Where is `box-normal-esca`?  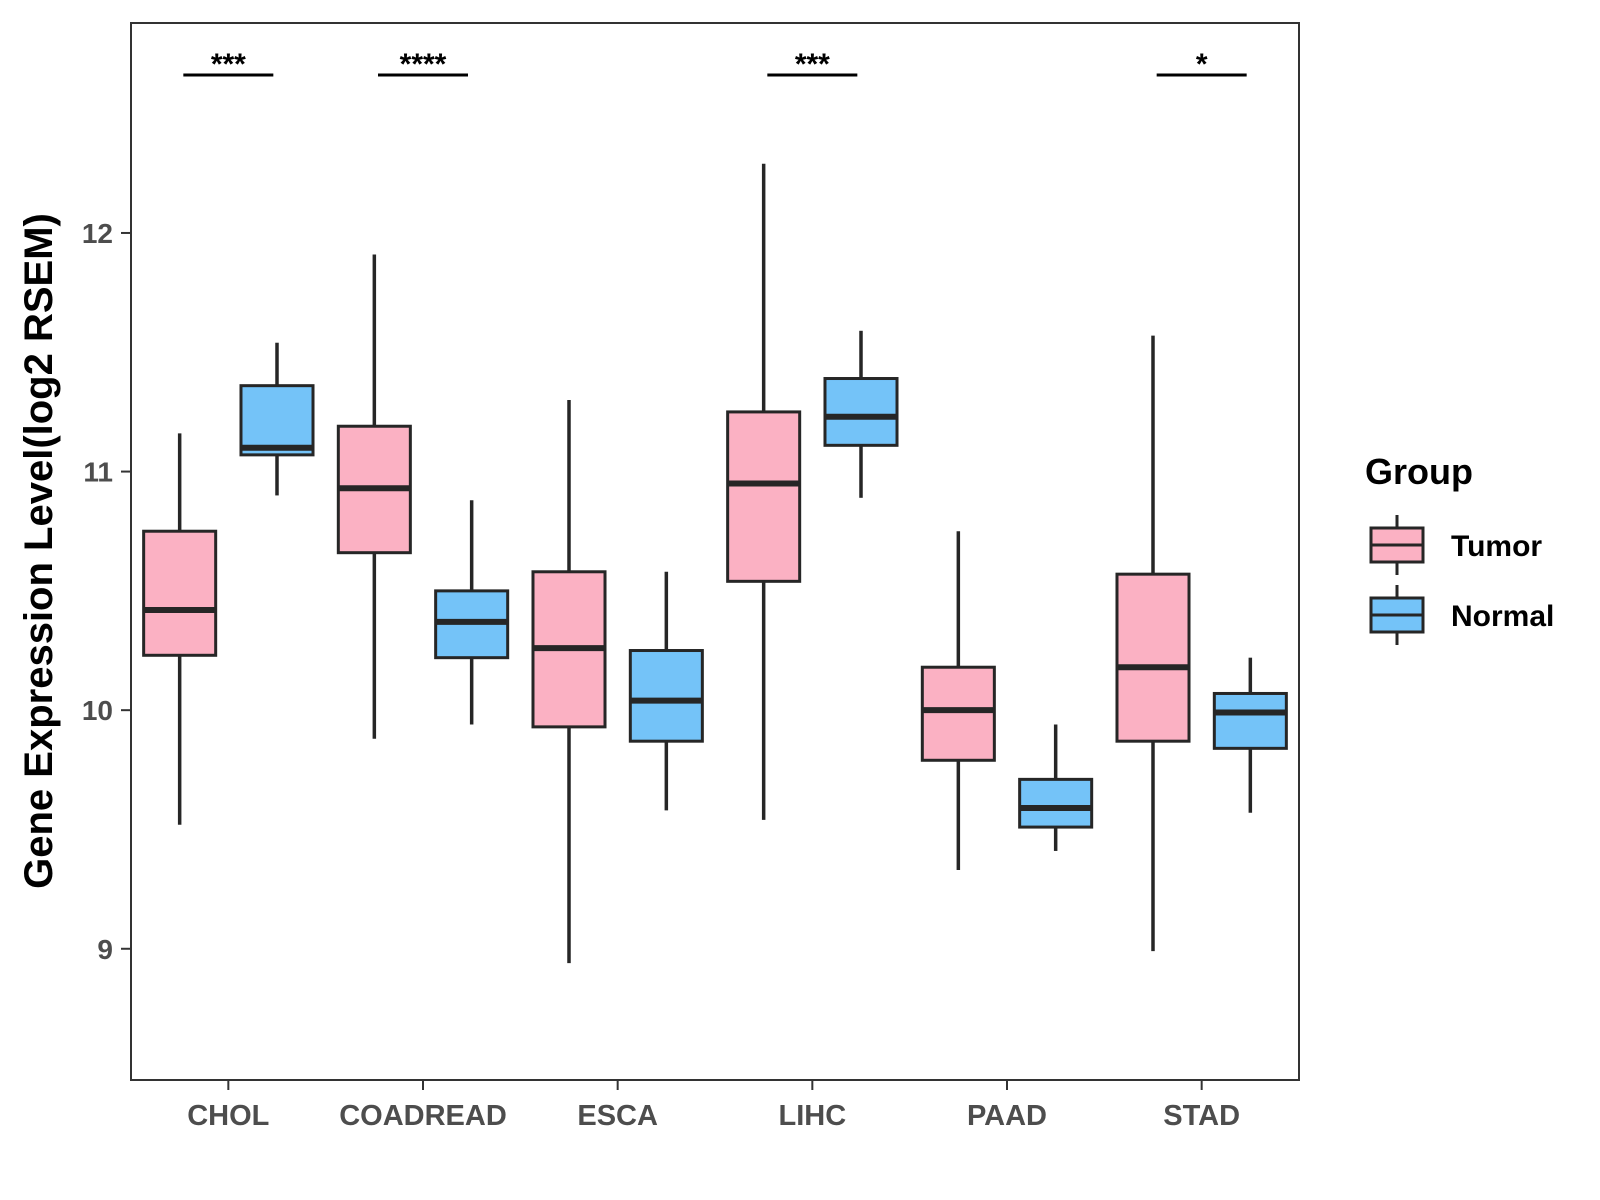 box-normal-esca is located at coordinates (666, 691).